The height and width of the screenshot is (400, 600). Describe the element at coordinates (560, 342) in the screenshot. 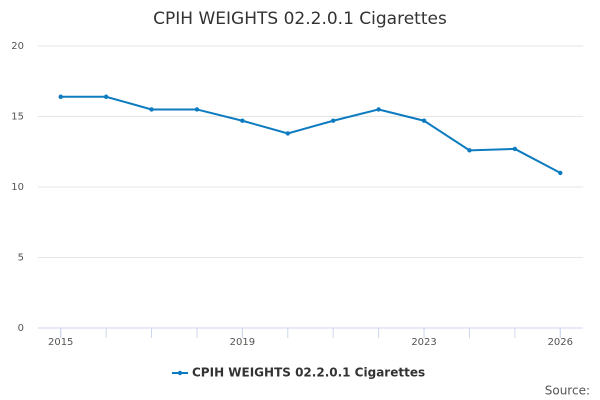

I see `x-tick-label: 2026` at that location.